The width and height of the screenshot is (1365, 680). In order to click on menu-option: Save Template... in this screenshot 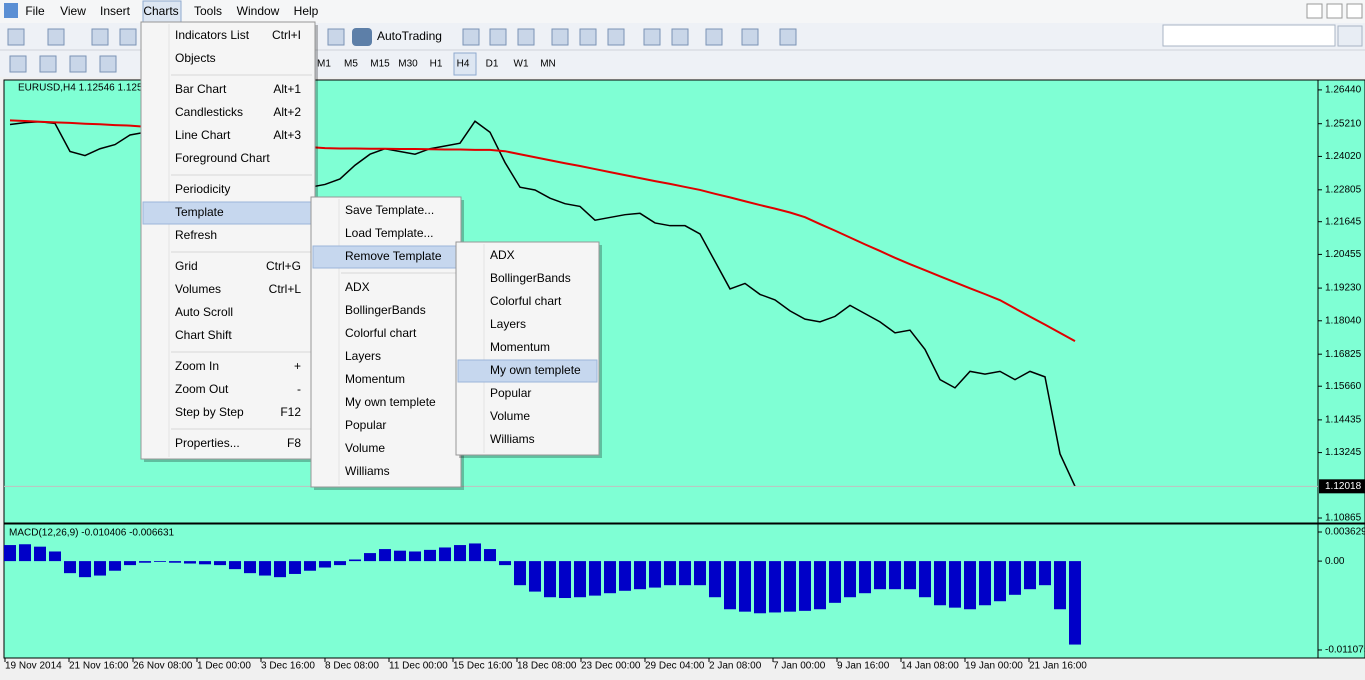, I will do `click(389, 210)`.